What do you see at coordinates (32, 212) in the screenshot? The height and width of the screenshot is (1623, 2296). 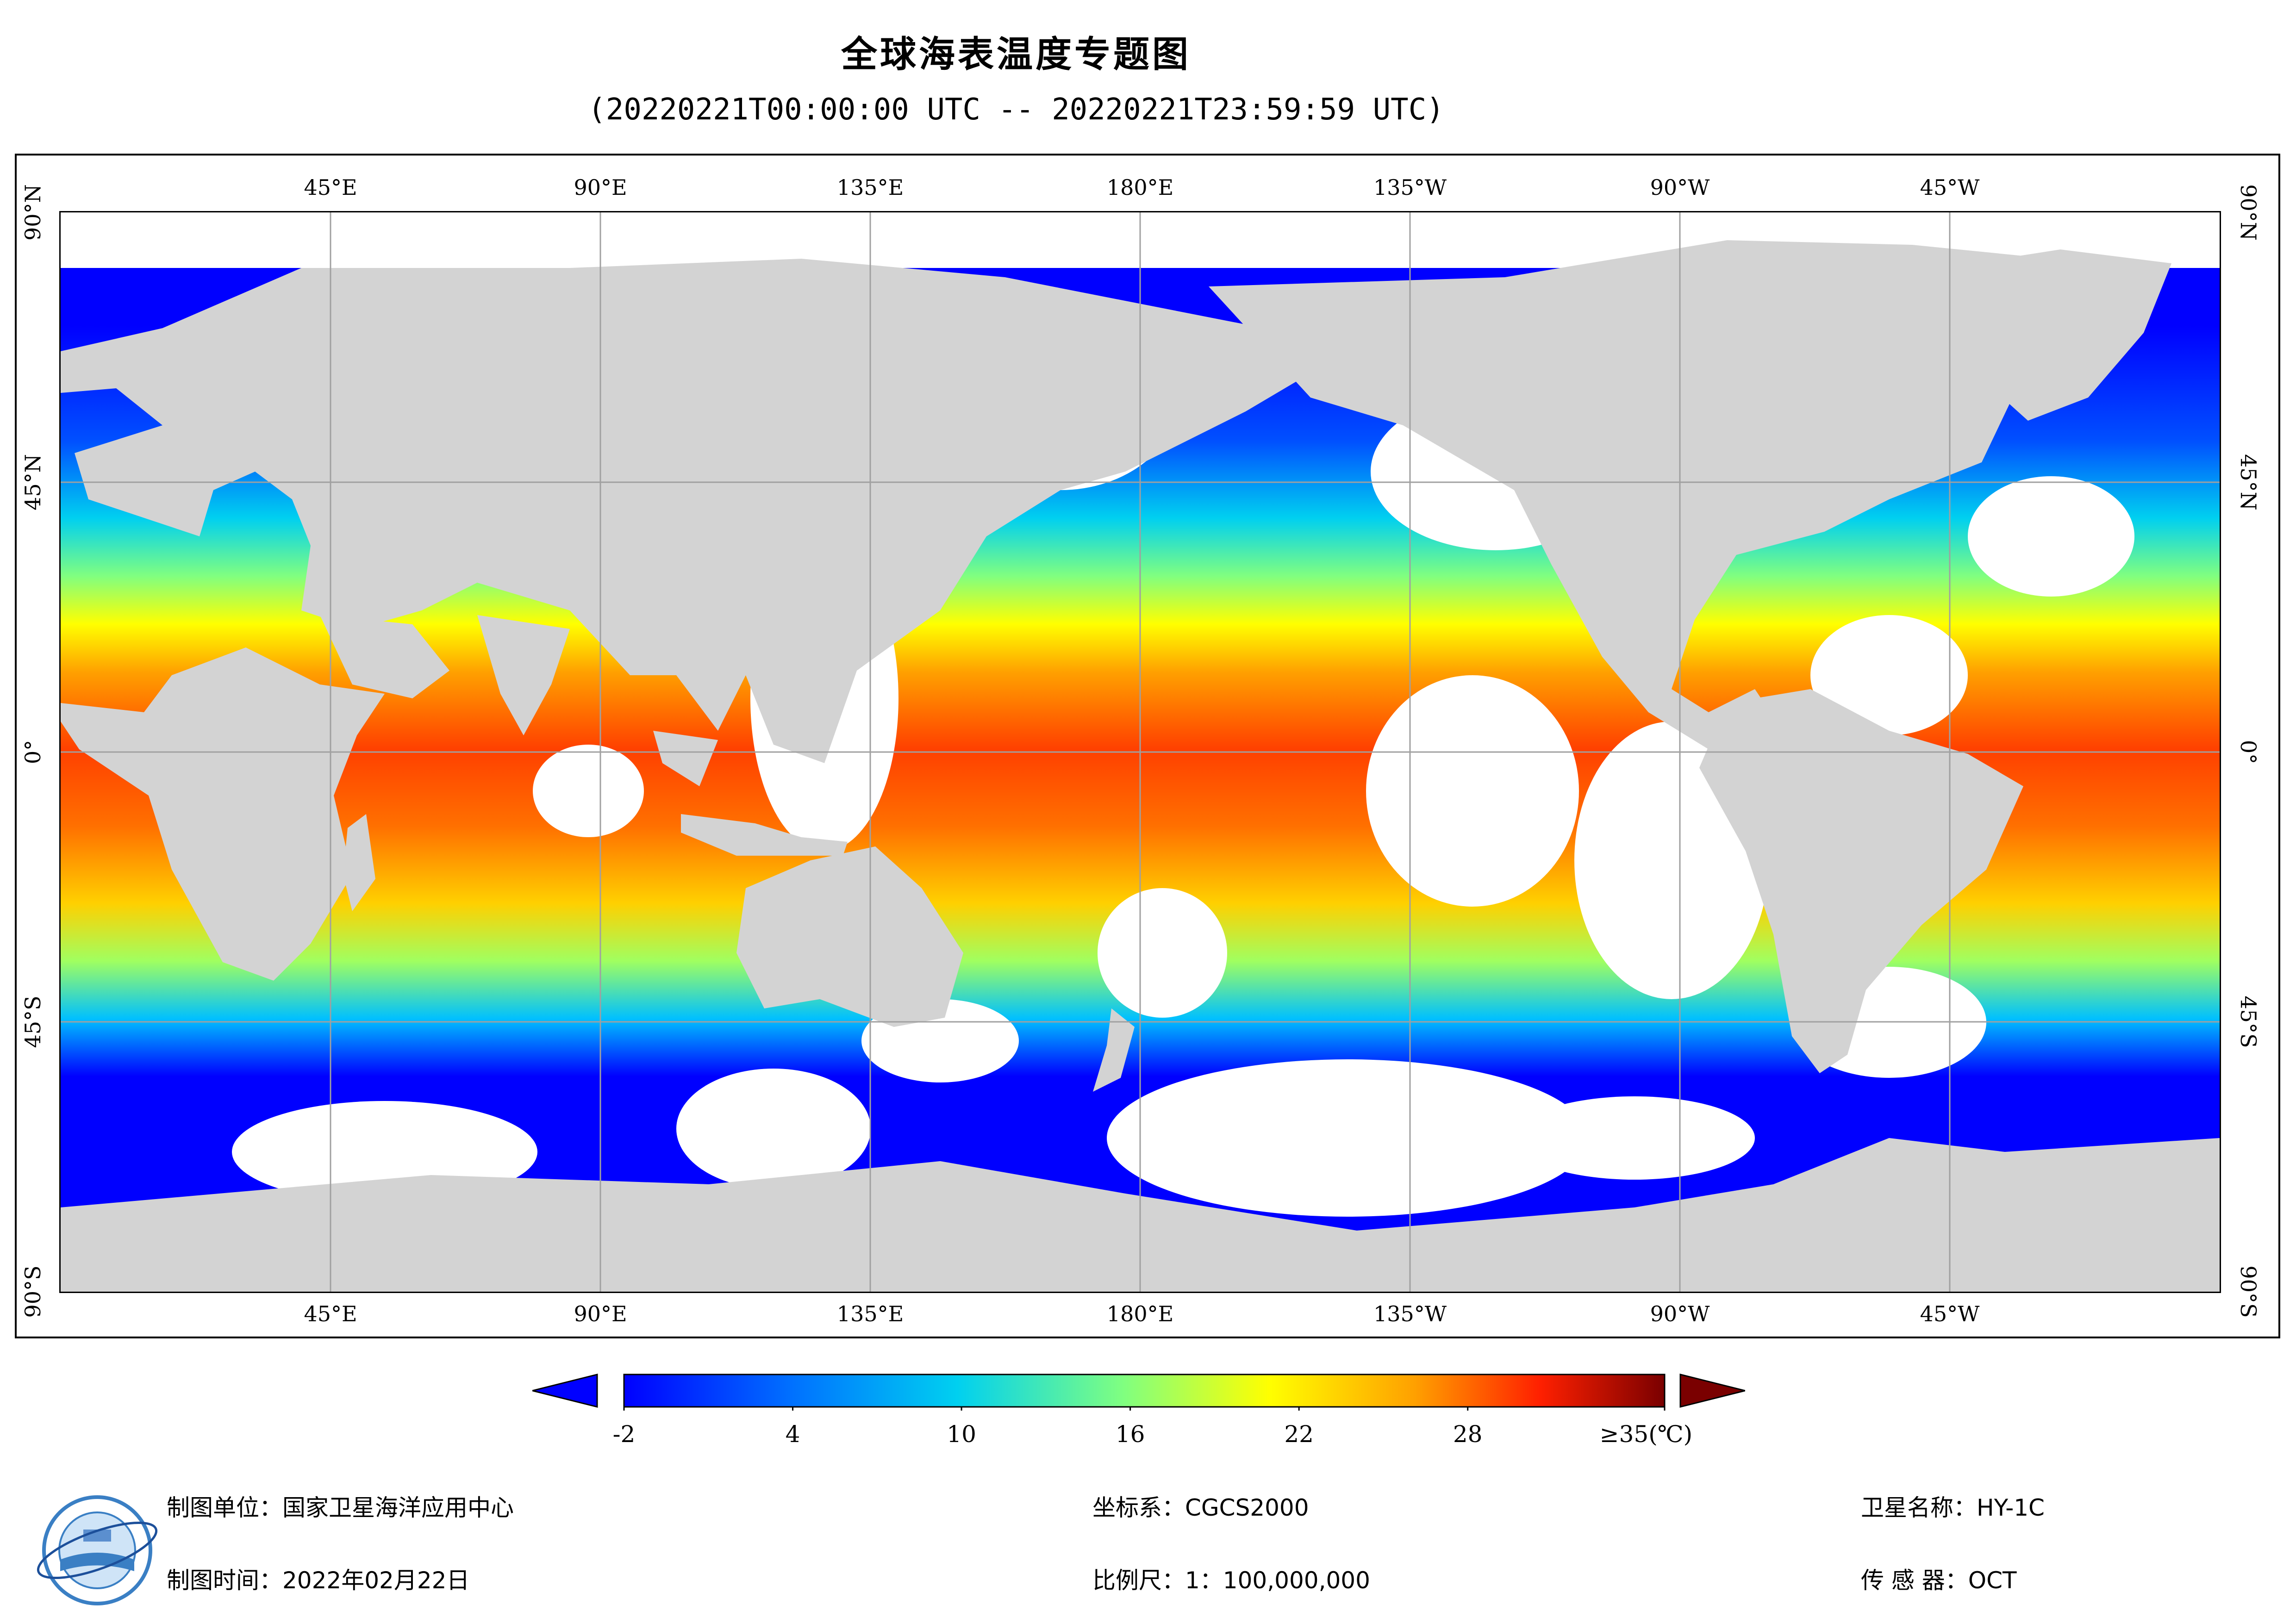 I see `lat-tick-label-left: 90°N` at bounding box center [32, 212].